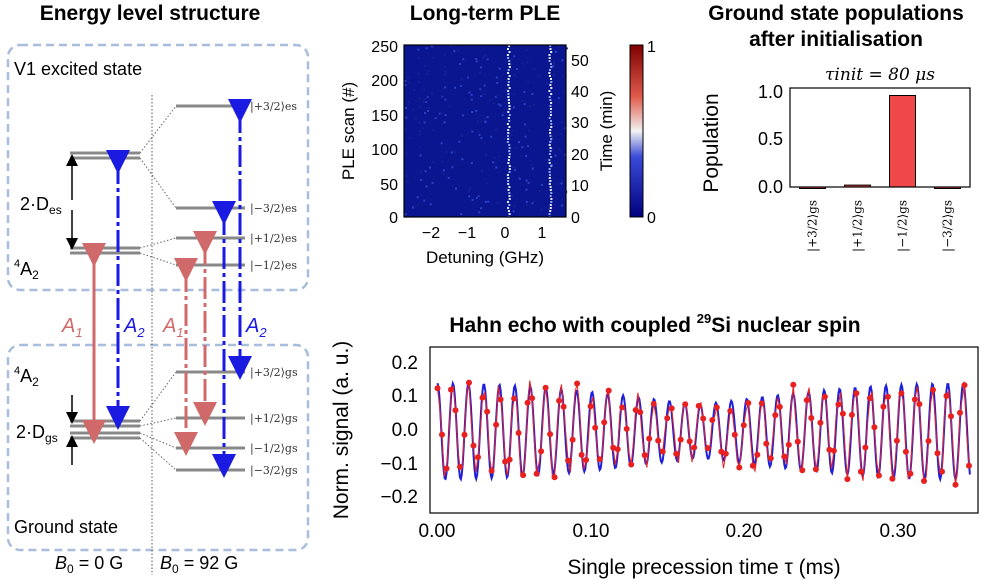 This screenshot has height=581, width=1000. I want to click on ple-y2ticks: 50 40 30 20 10 0, so click(580, 140).